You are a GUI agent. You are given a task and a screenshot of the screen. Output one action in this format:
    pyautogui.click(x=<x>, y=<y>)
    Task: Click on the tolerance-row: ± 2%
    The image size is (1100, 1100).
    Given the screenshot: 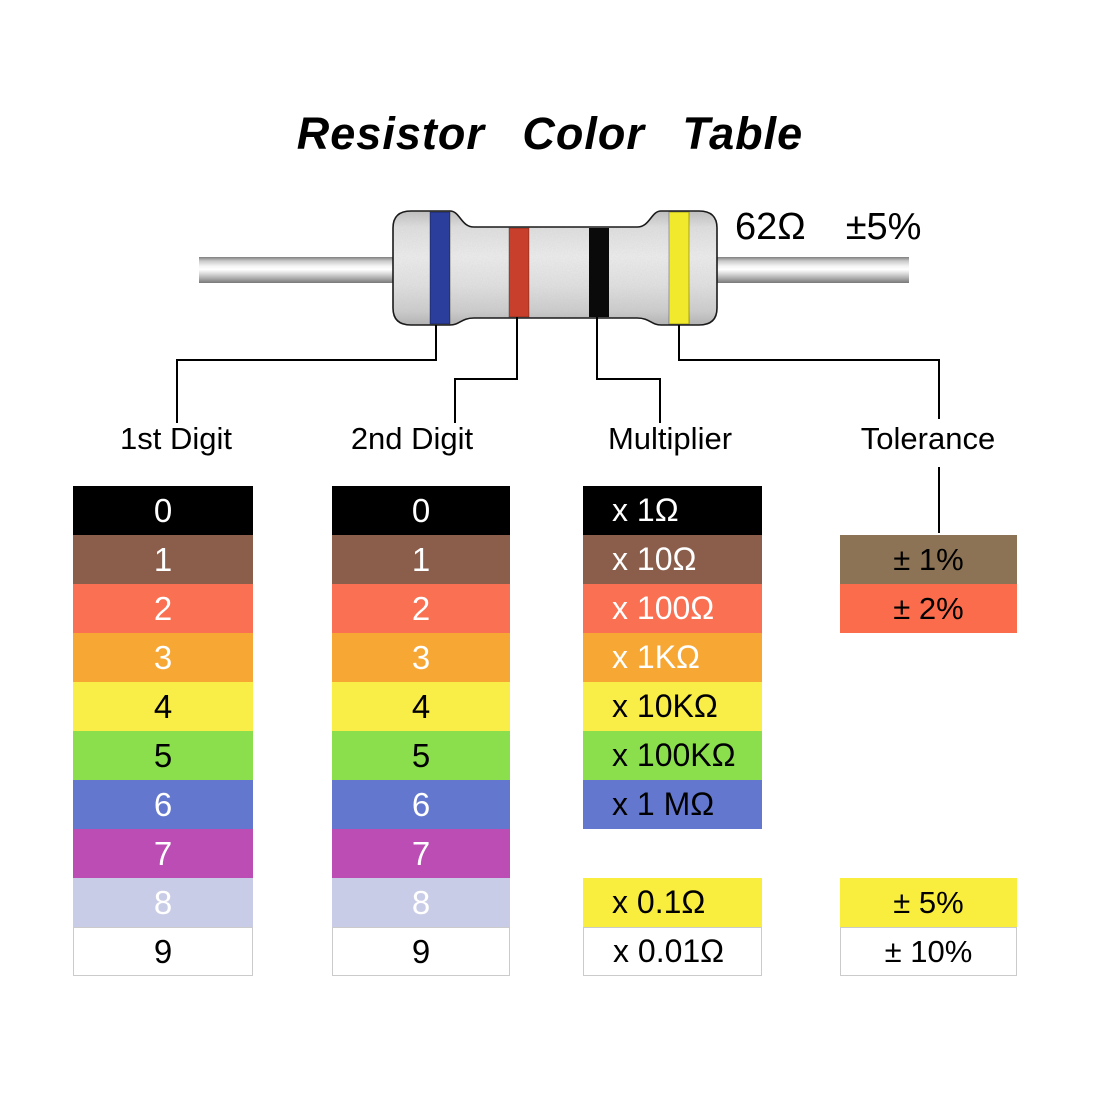 What is the action you would take?
    pyautogui.click(x=928, y=608)
    